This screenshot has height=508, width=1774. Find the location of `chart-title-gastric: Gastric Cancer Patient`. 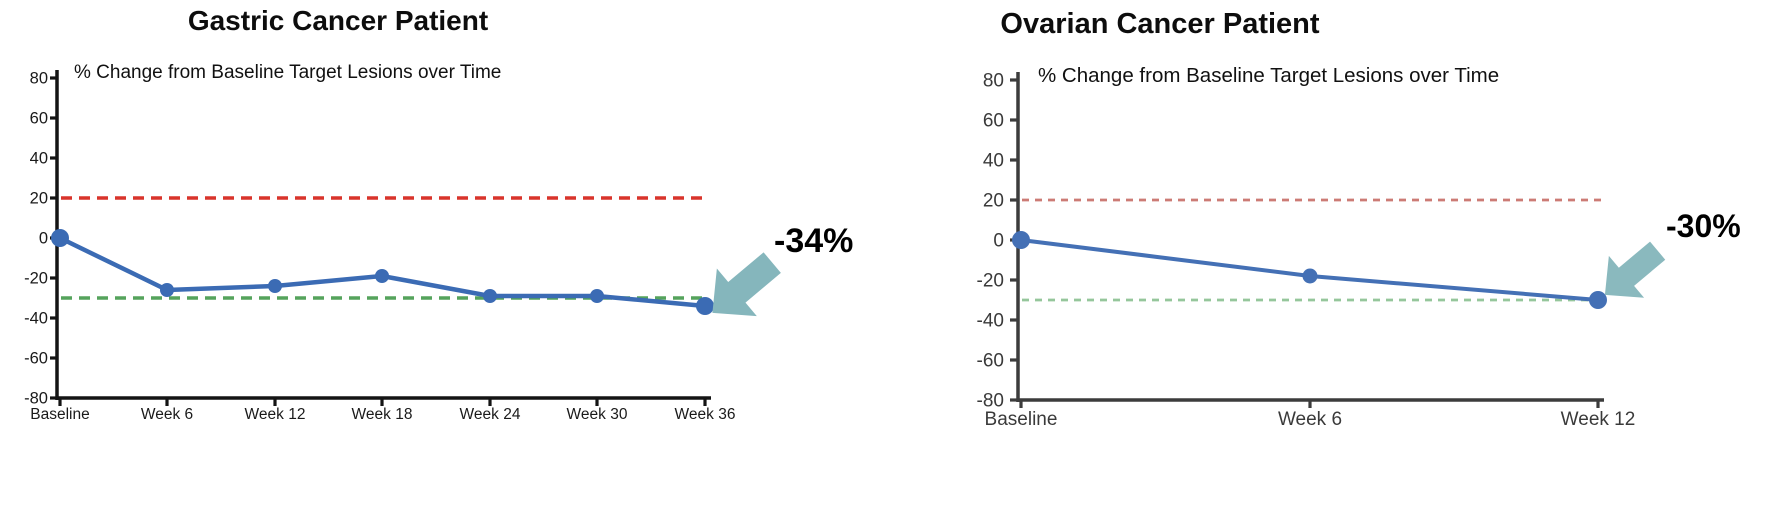

chart-title-gastric: Gastric Cancer Patient is located at coordinates (338, 20).